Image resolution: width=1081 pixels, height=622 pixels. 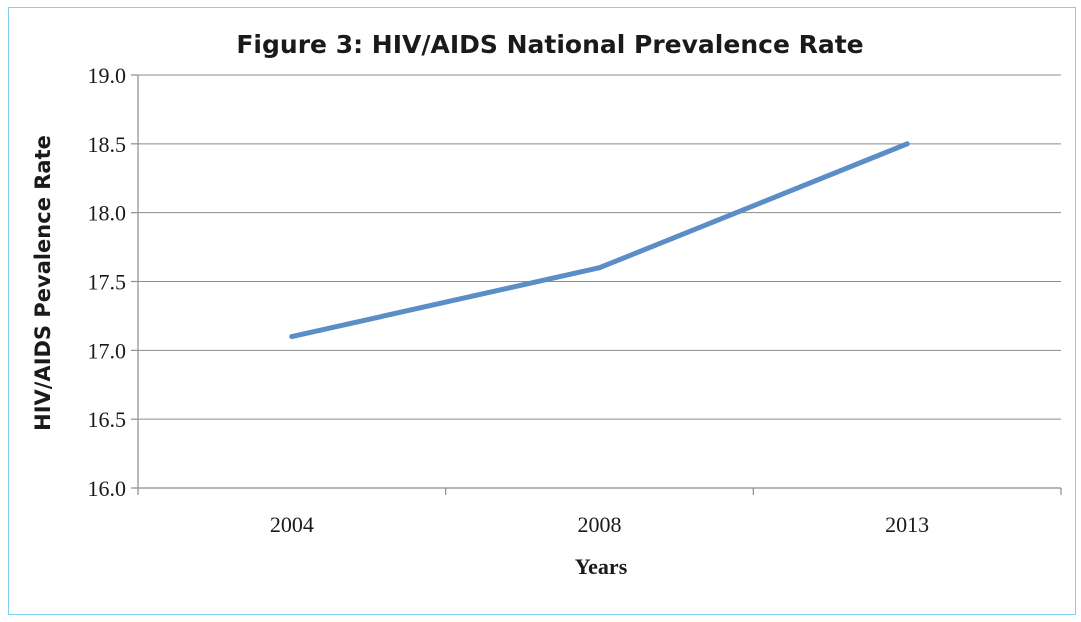 I want to click on y-tick-label: 17.5, so click(x=107, y=282).